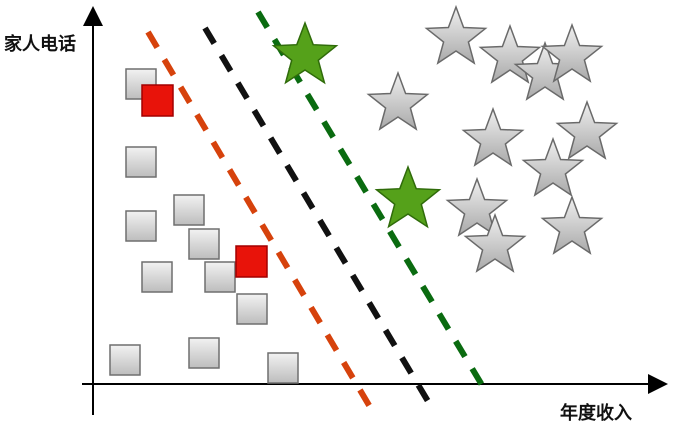 This screenshot has width=678, height=435. Describe the element at coordinates (40, 44) in the screenshot. I see `y-axis-label: 家人电话` at that location.